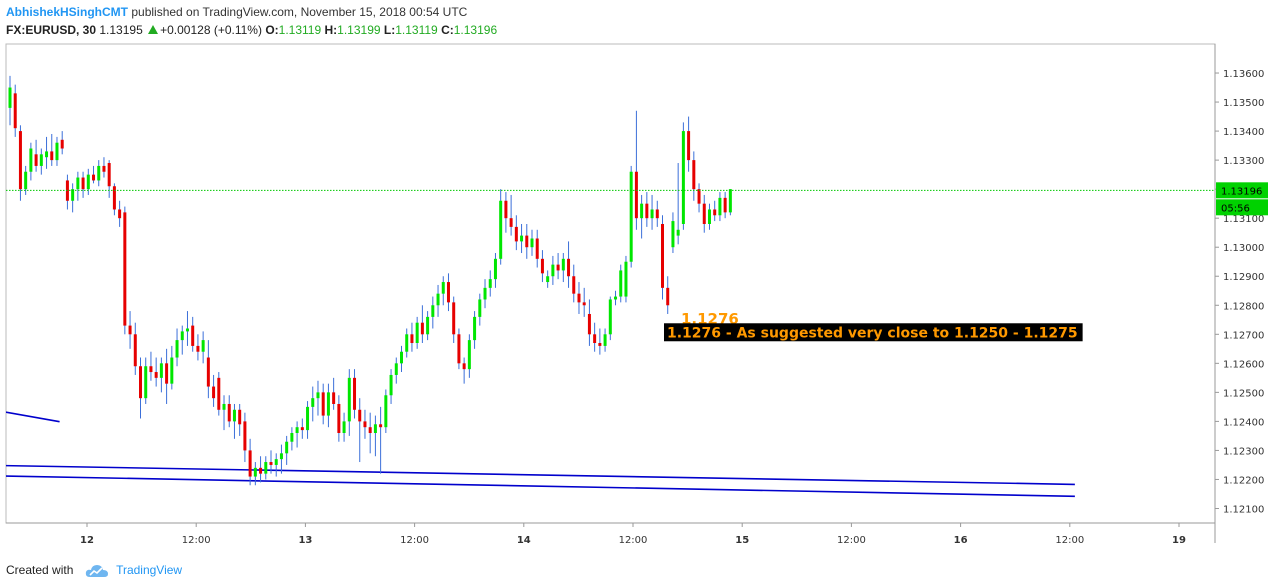 Image resolution: width=1274 pixels, height=587 pixels. Describe the element at coordinates (305, 540) in the screenshot. I see `time-tick-label: 13` at that location.